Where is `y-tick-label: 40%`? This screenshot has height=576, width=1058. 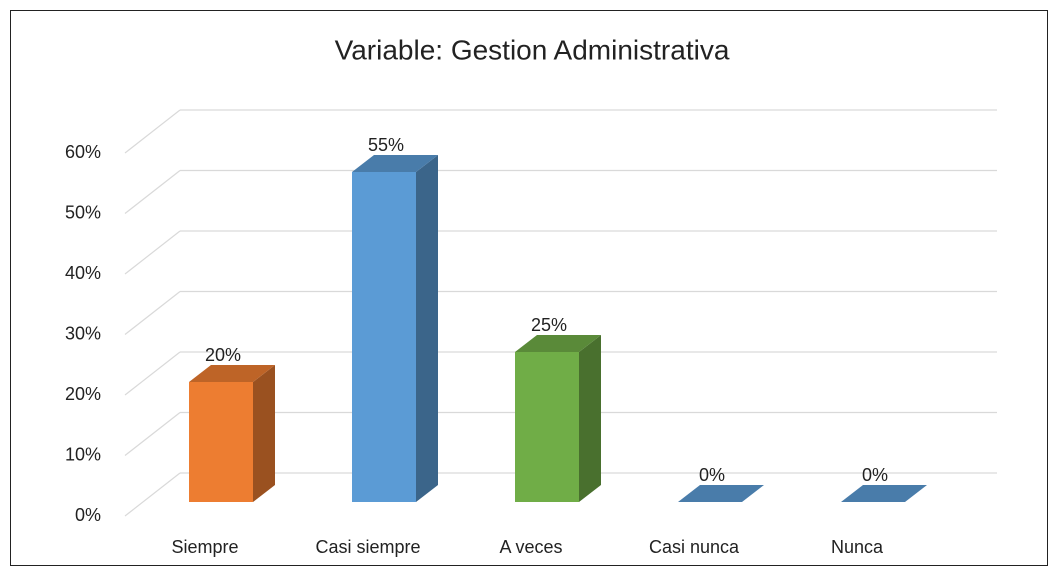 y-tick-label: 40% is located at coordinates (83, 273).